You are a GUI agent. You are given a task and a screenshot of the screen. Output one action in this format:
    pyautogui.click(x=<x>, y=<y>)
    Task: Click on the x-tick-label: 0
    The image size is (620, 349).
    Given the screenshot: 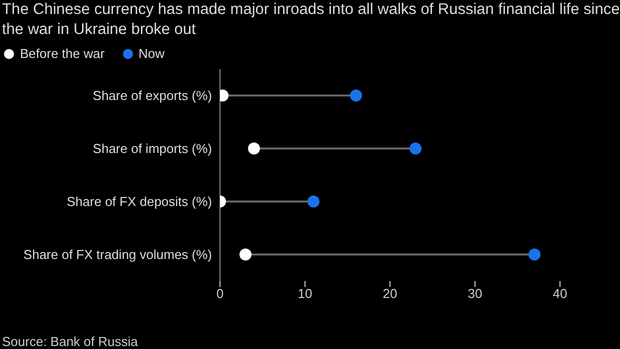 What is the action you would take?
    pyautogui.click(x=220, y=294)
    